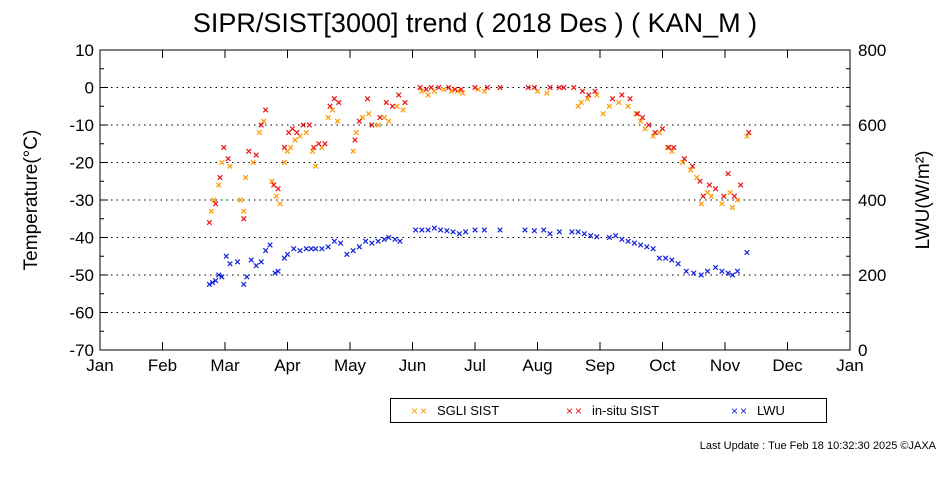 The image size is (950, 480). What do you see at coordinates (81, 350) in the screenshot?
I see `y-tick-label: -70` at bounding box center [81, 350].